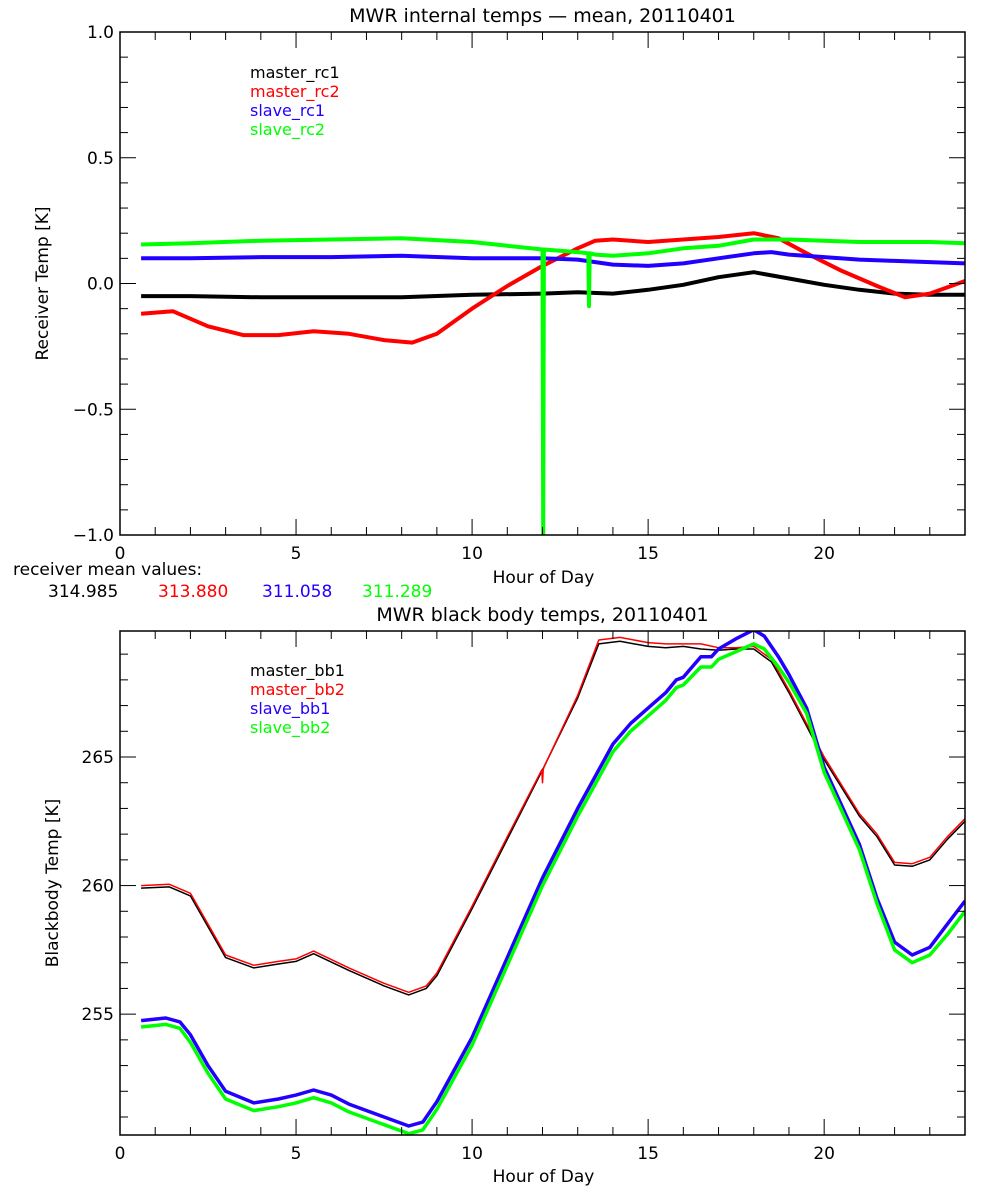 The height and width of the screenshot is (1200, 1000). I want to click on legend-entry-slave_rc2: slave_rc2, so click(287, 130).